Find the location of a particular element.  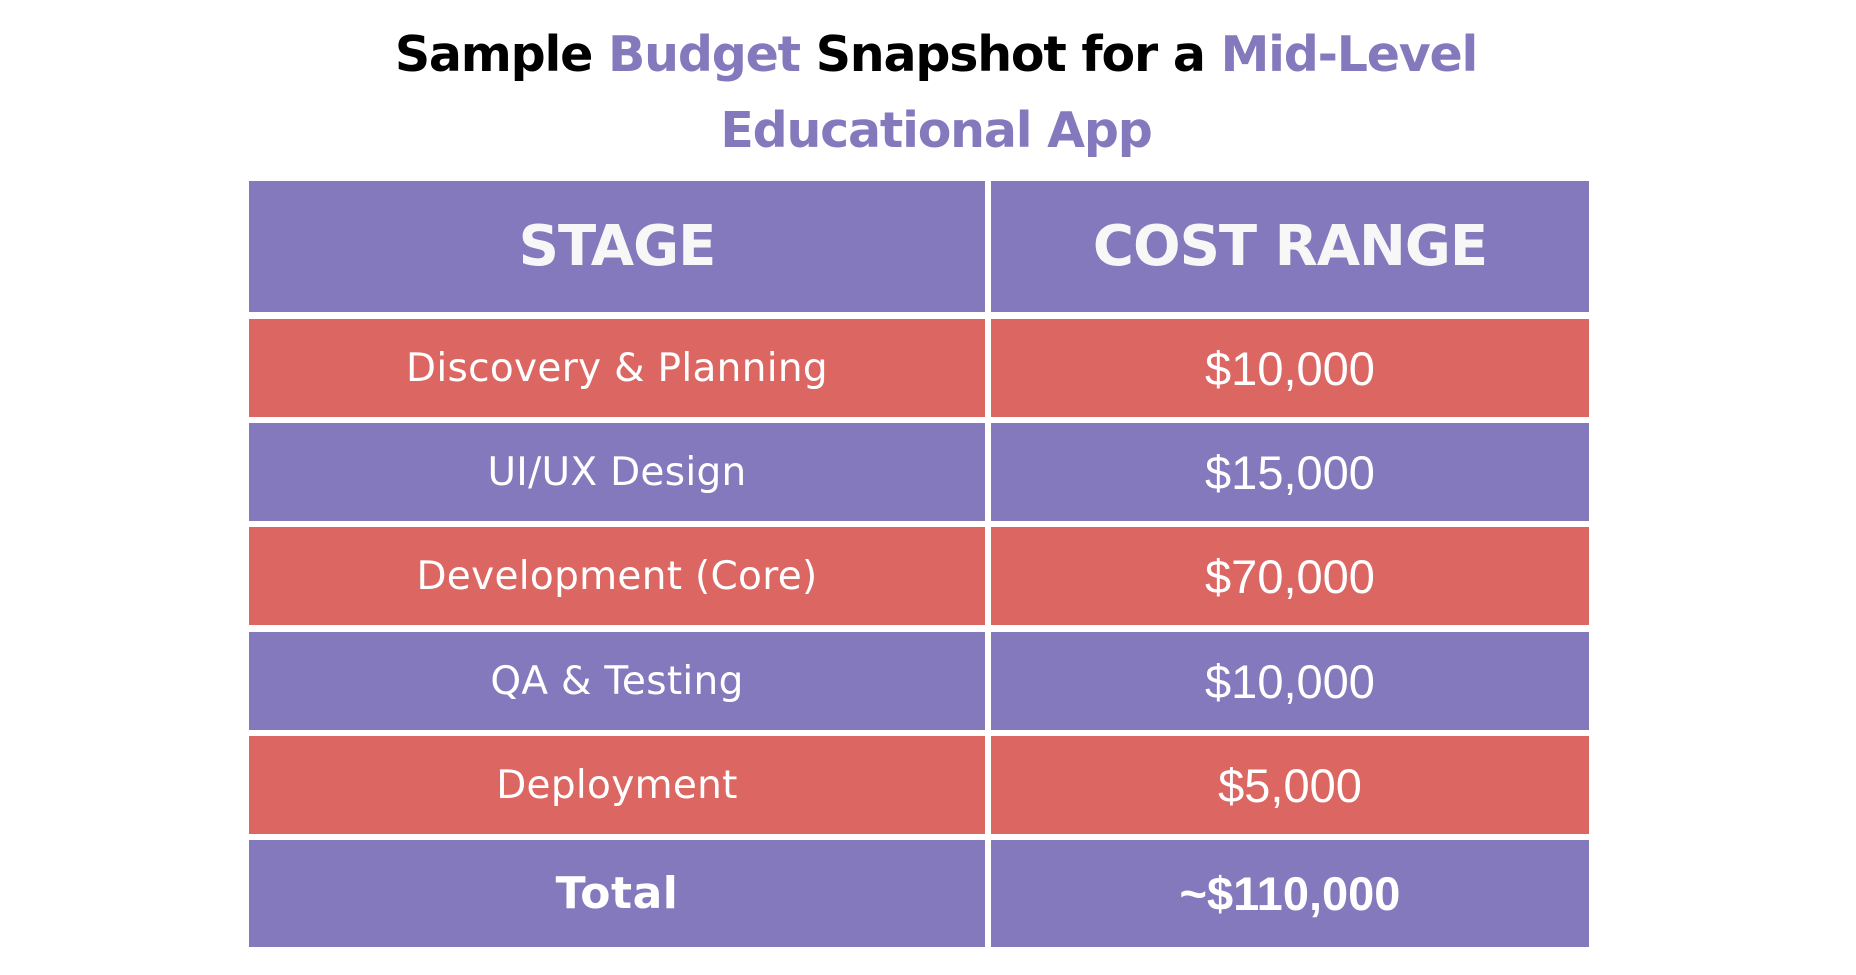

stage-cell: Discovery & Planning is located at coordinates (617, 368).